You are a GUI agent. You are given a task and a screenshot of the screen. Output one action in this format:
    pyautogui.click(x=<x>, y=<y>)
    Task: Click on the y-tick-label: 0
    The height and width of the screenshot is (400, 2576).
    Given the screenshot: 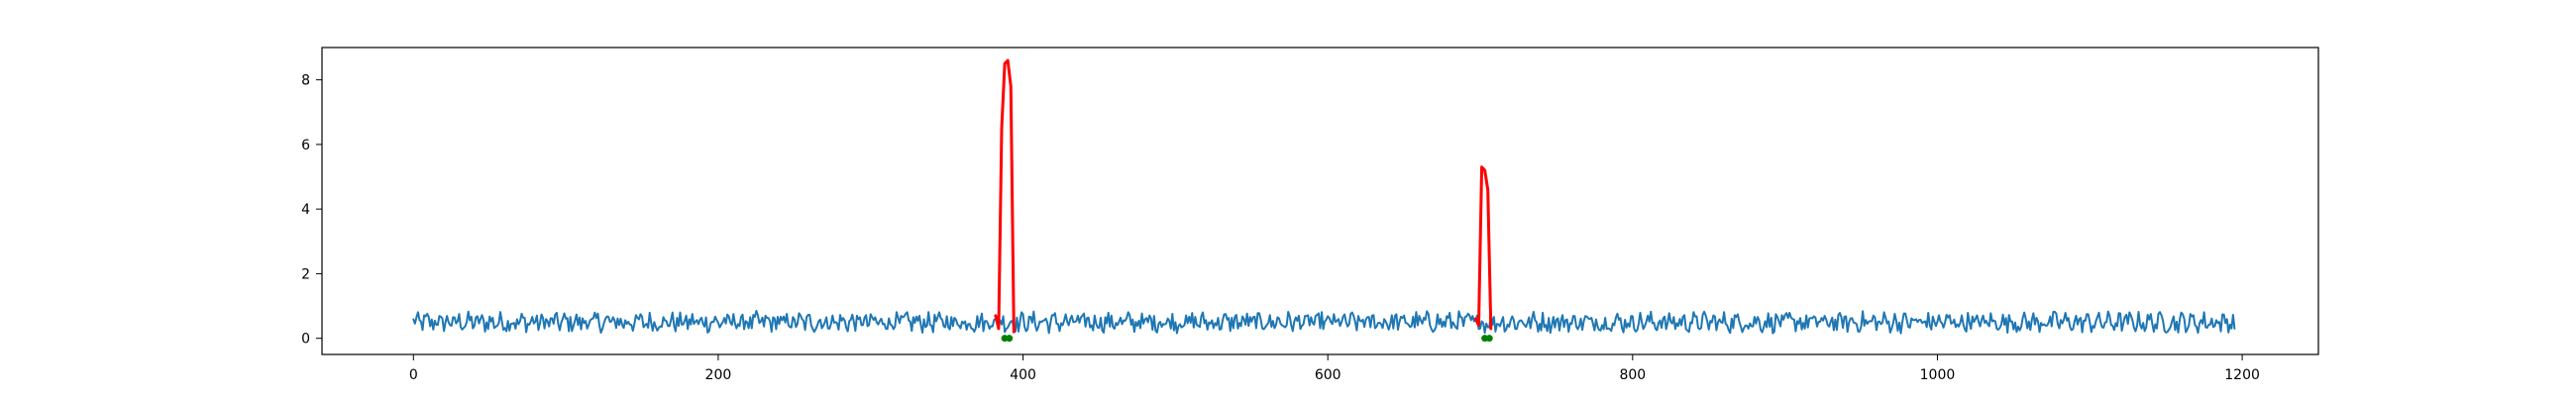 What is the action you would take?
    pyautogui.click(x=306, y=340)
    